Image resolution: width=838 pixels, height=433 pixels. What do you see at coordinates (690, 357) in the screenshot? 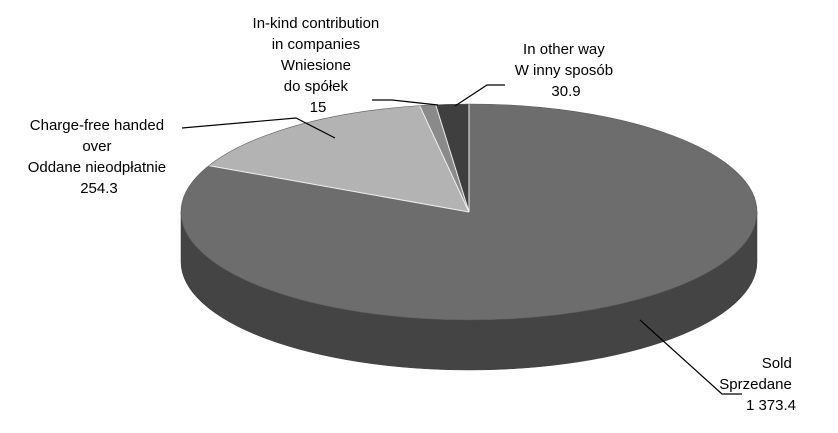
I see `leader-line-sold` at bounding box center [690, 357].